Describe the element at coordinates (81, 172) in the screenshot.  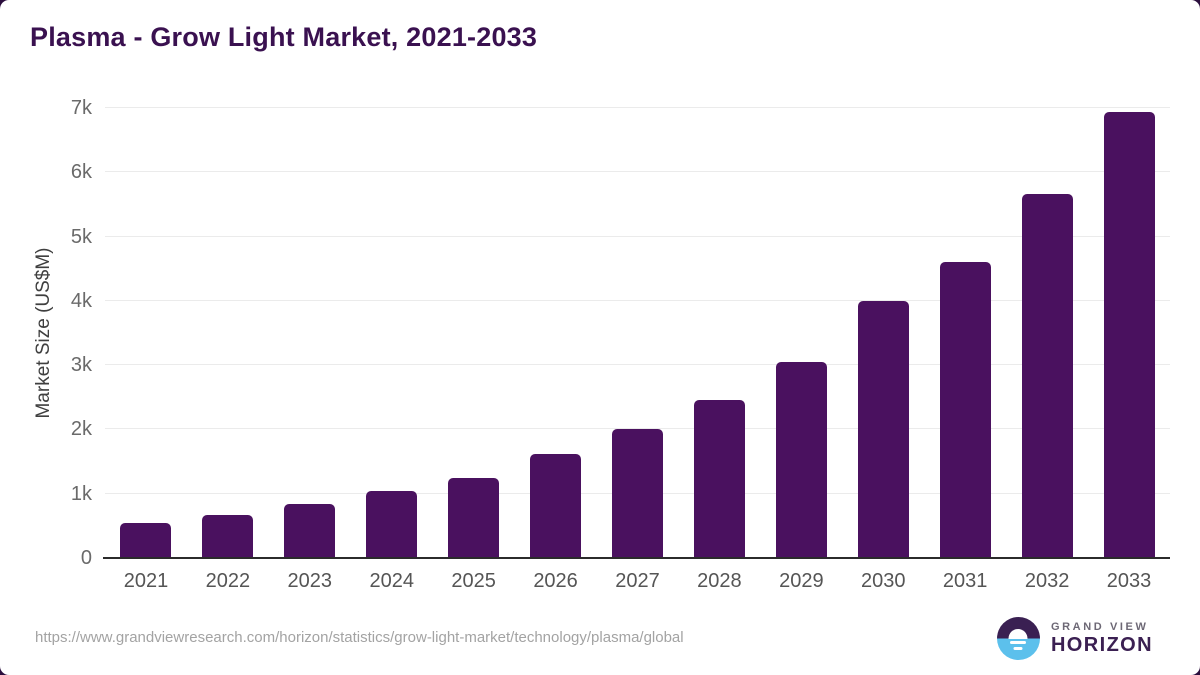
I see `y-tick-label: 6k` at that location.